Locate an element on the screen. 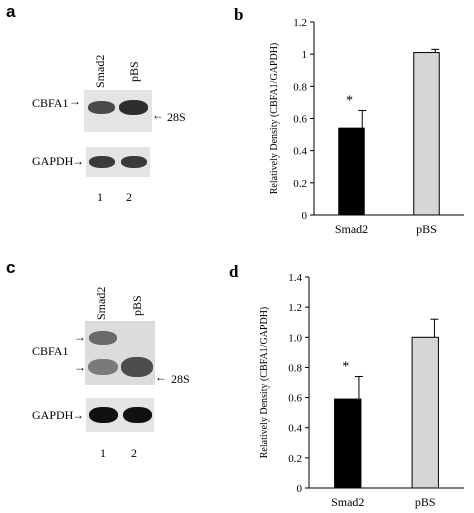 The height and width of the screenshot is (513, 474). y-tick-label: 1.0 is located at coordinates (295, 338).